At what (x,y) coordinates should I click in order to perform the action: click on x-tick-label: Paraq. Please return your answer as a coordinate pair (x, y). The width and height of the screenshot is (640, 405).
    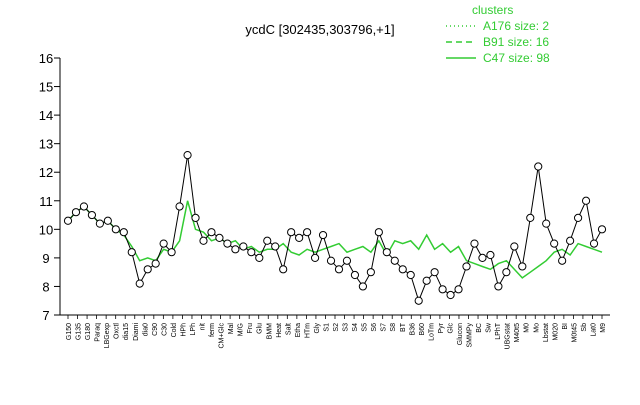
    Looking at the image, I should click on (98, 332).